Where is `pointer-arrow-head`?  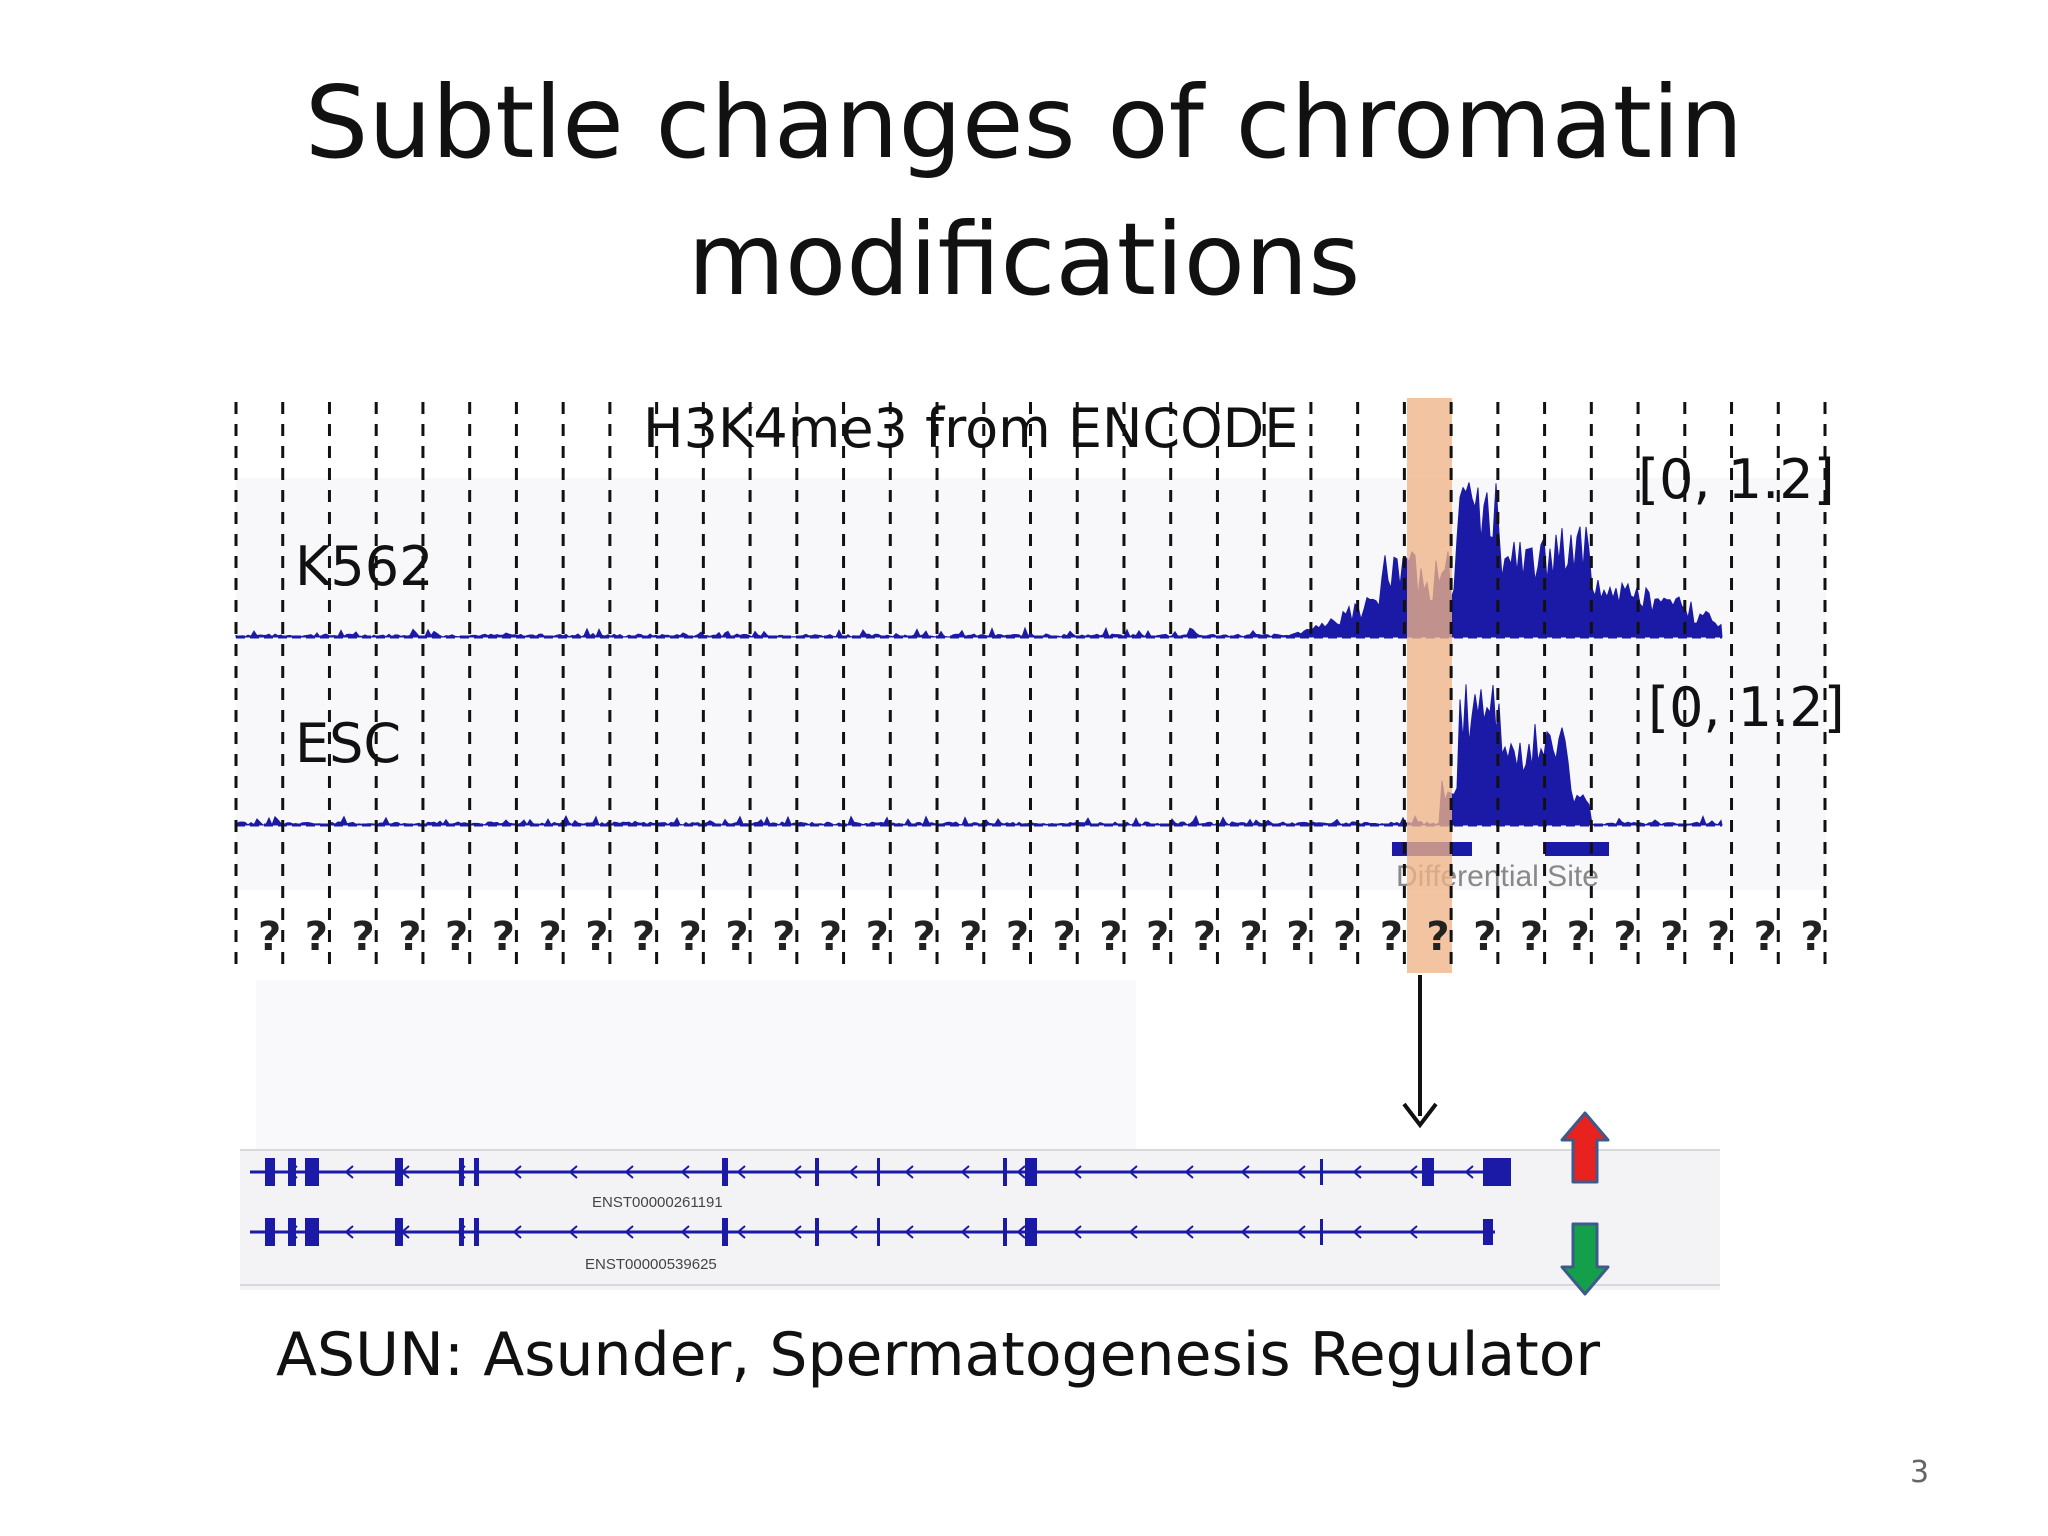
pointer-arrow-head is located at coordinates (1420, 1115).